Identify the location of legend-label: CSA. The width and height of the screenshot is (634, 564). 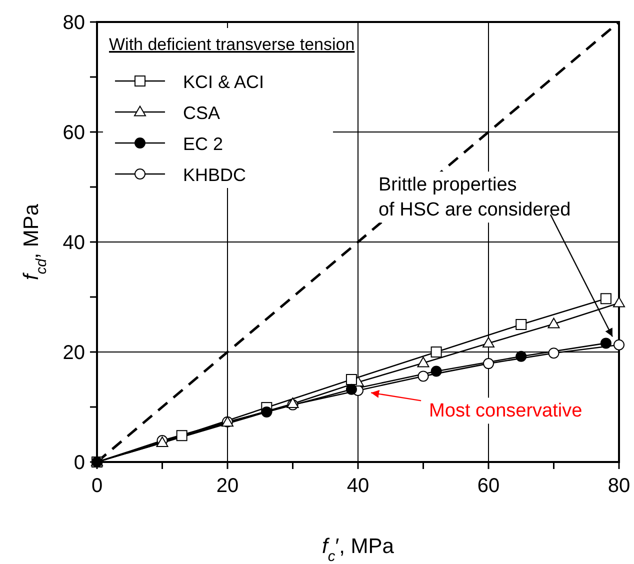
(201, 113).